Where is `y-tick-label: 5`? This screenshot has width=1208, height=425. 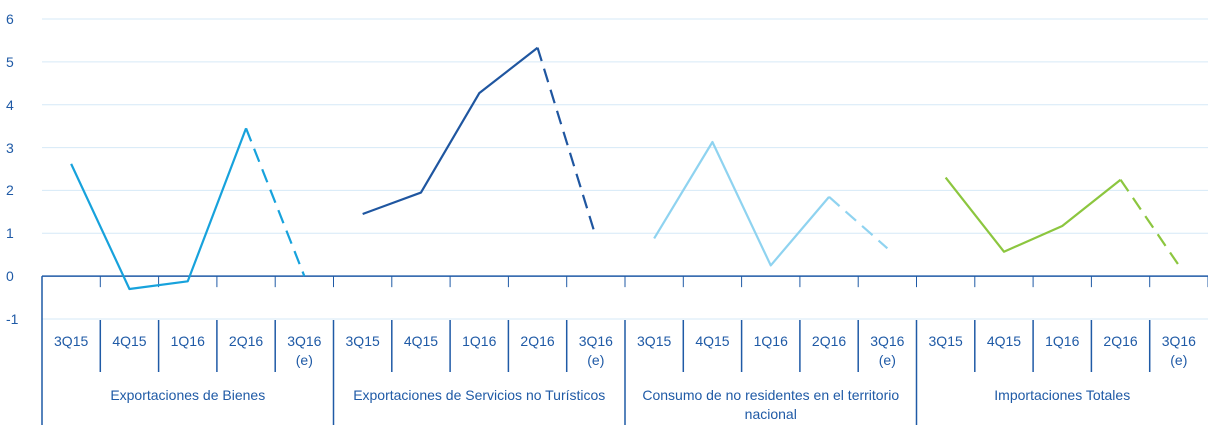
y-tick-label: 5 is located at coordinates (10, 61).